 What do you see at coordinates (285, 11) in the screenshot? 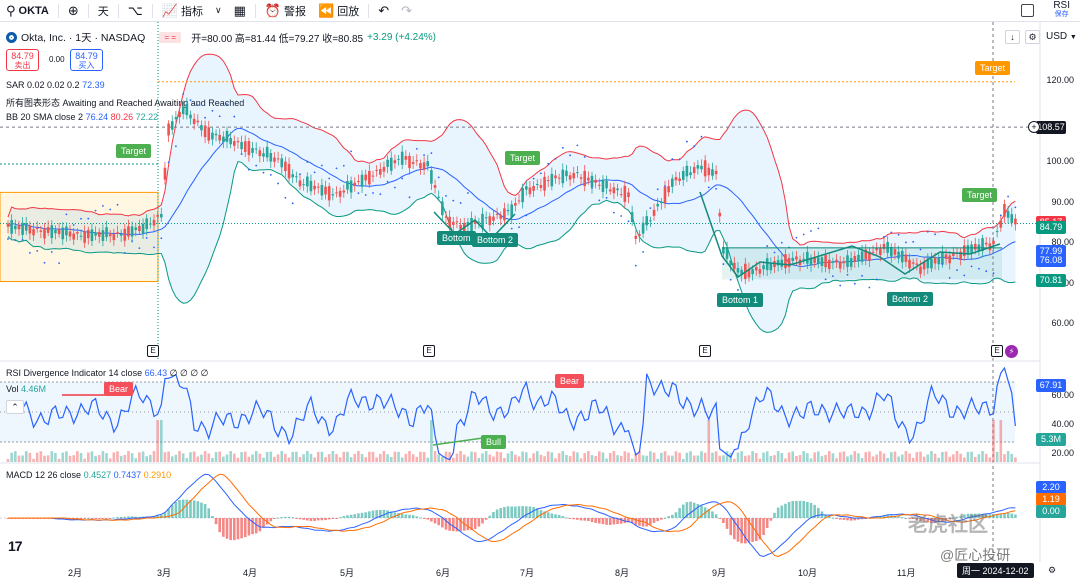
I see `alerts-button: ⏰ 警报` at bounding box center [285, 11].